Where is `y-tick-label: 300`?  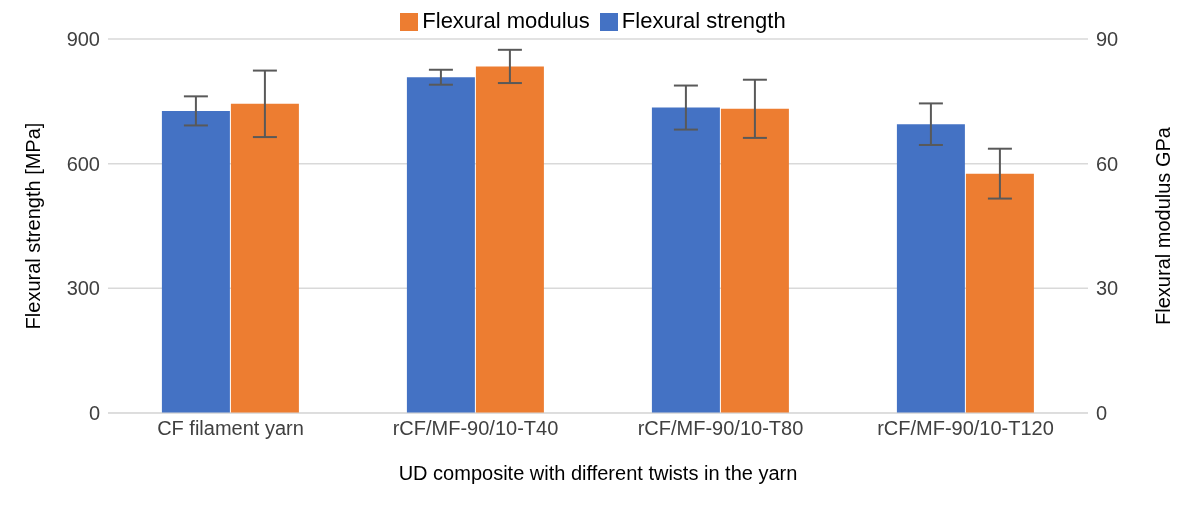
y-tick-label: 300 is located at coordinates (83, 288).